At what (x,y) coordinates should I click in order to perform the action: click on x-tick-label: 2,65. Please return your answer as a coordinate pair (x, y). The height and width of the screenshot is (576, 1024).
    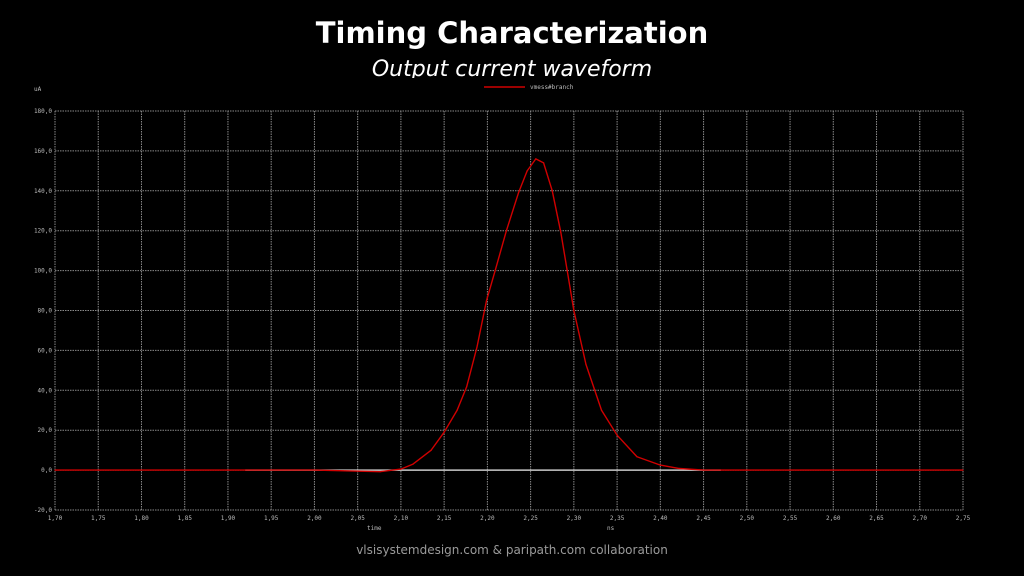
    Looking at the image, I should click on (876, 518).